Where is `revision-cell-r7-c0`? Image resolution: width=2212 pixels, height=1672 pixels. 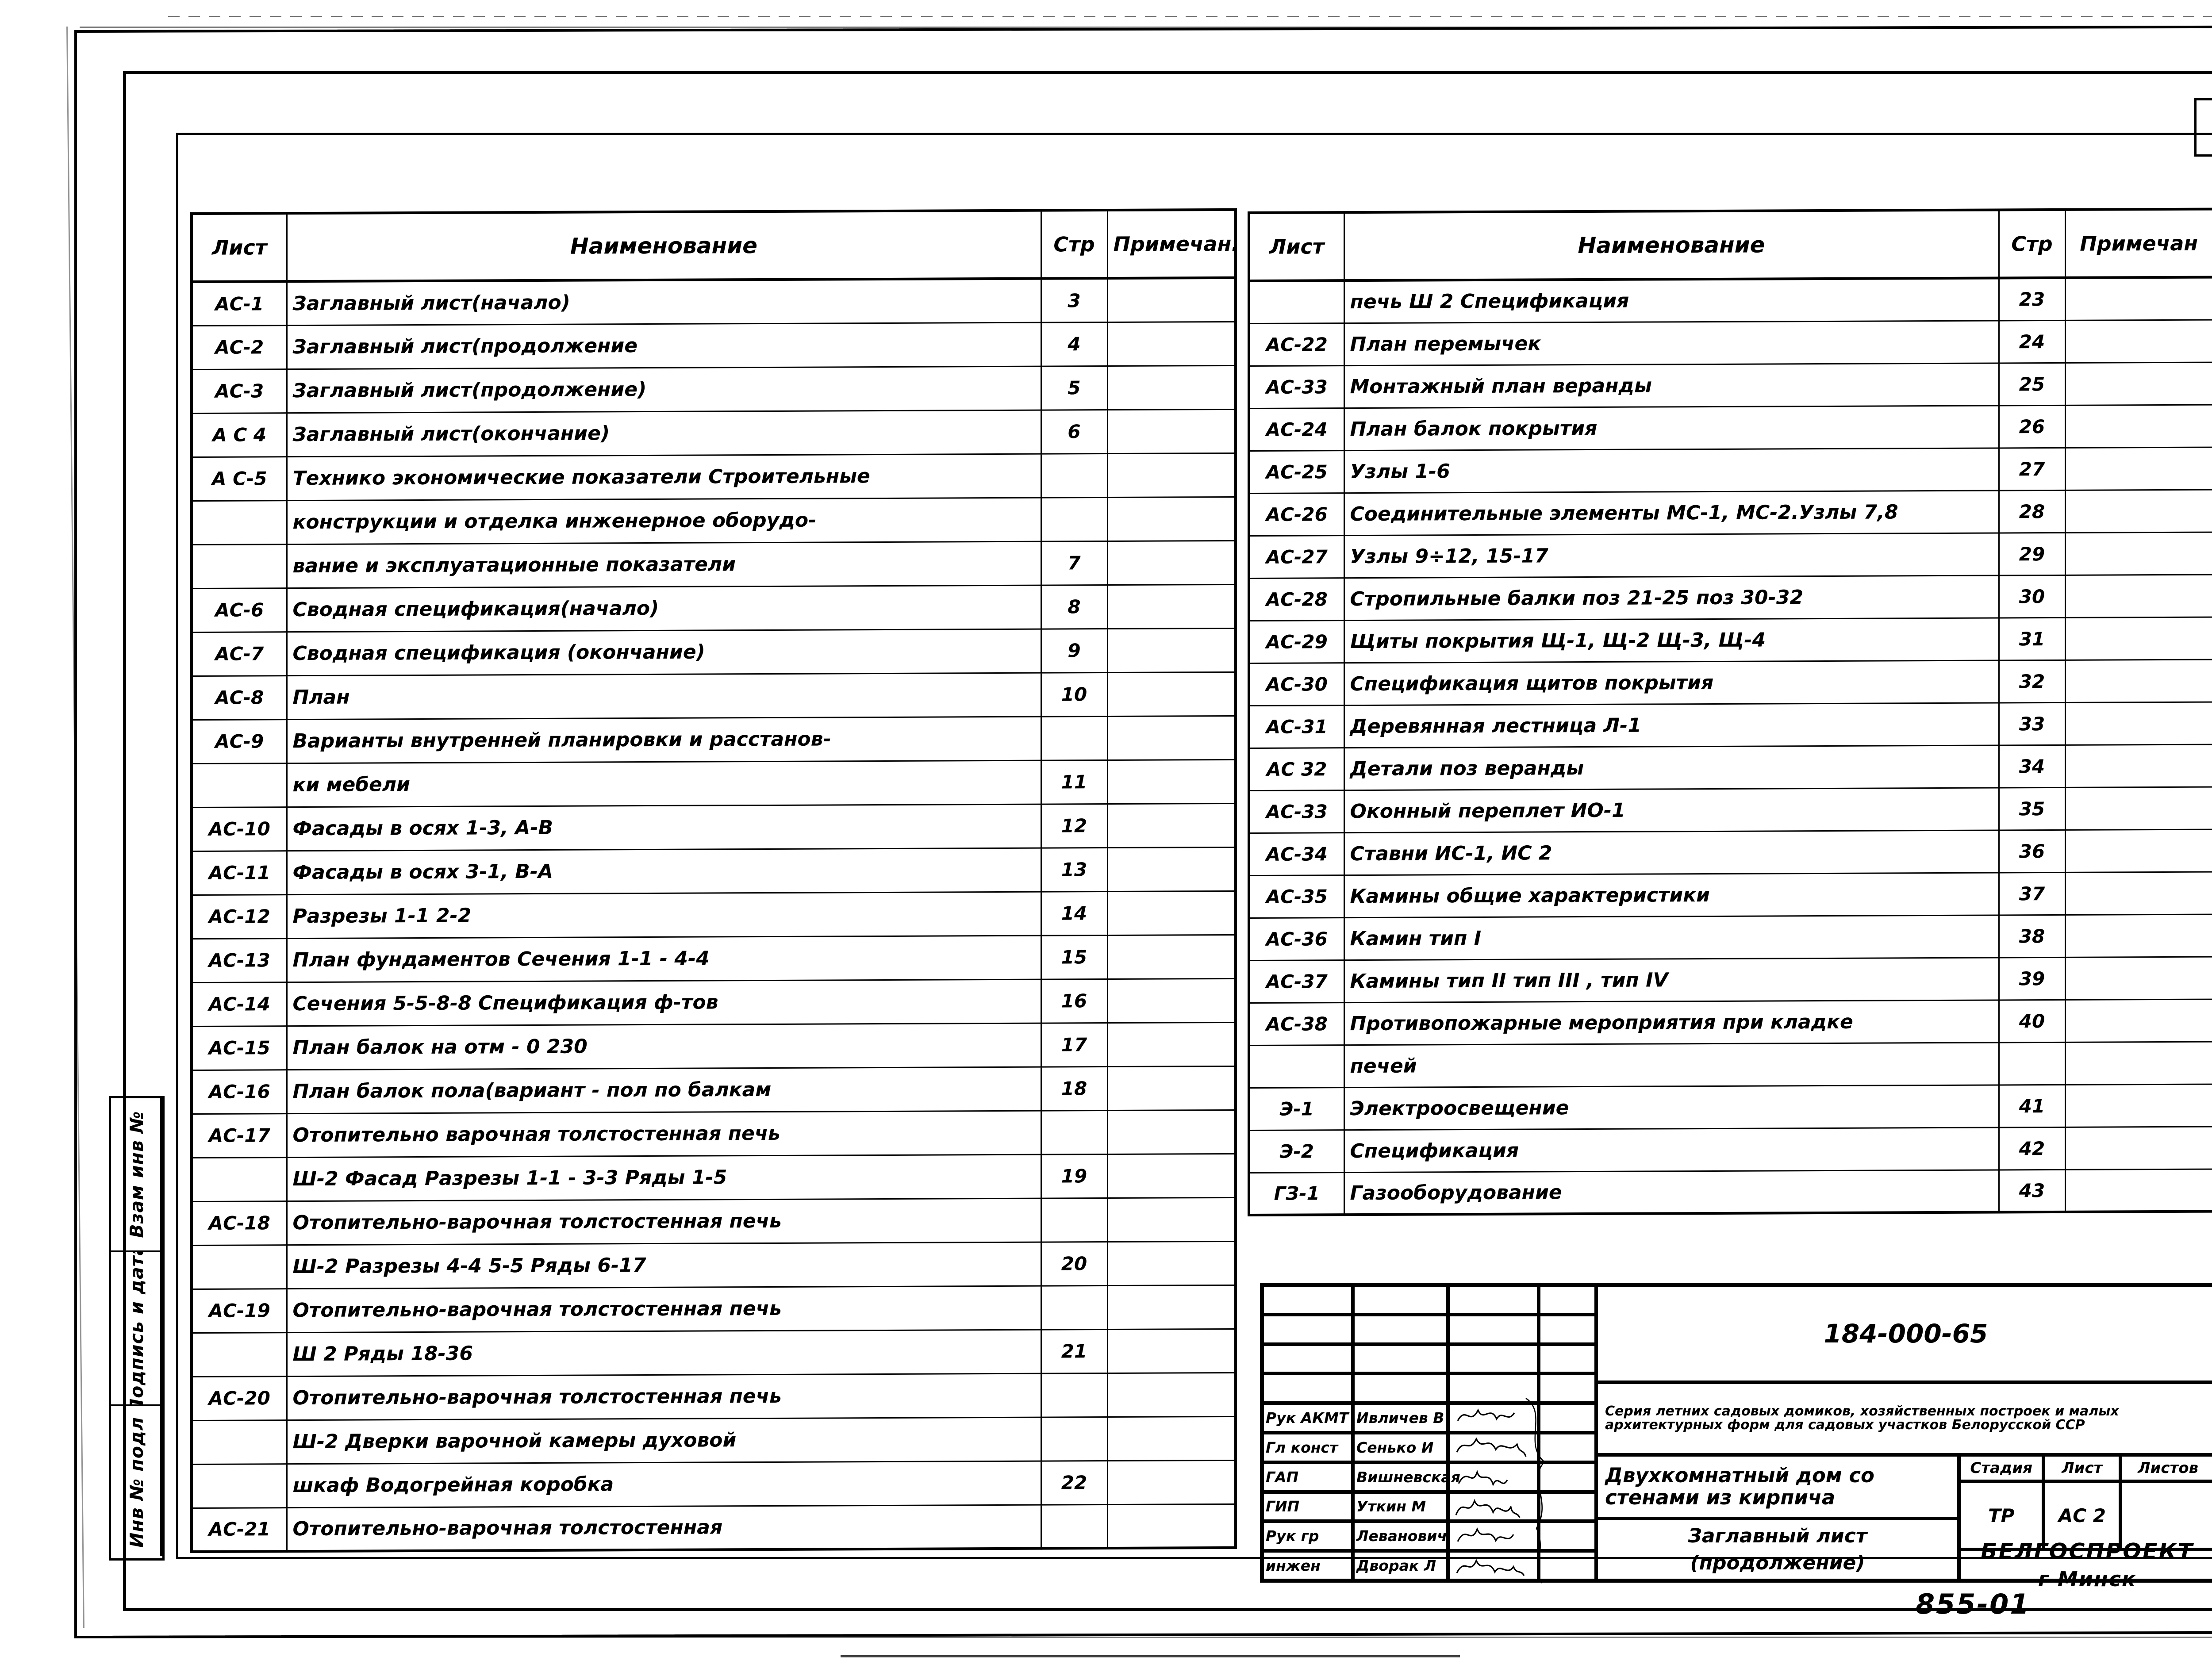
revision-cell-r7-c0 is located at coordinates (1307, 1507).